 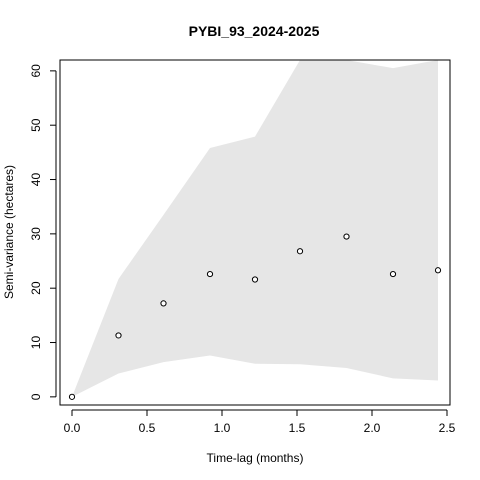 I want to click on x-tick-label: 0.5, so click(x=147, y=428).